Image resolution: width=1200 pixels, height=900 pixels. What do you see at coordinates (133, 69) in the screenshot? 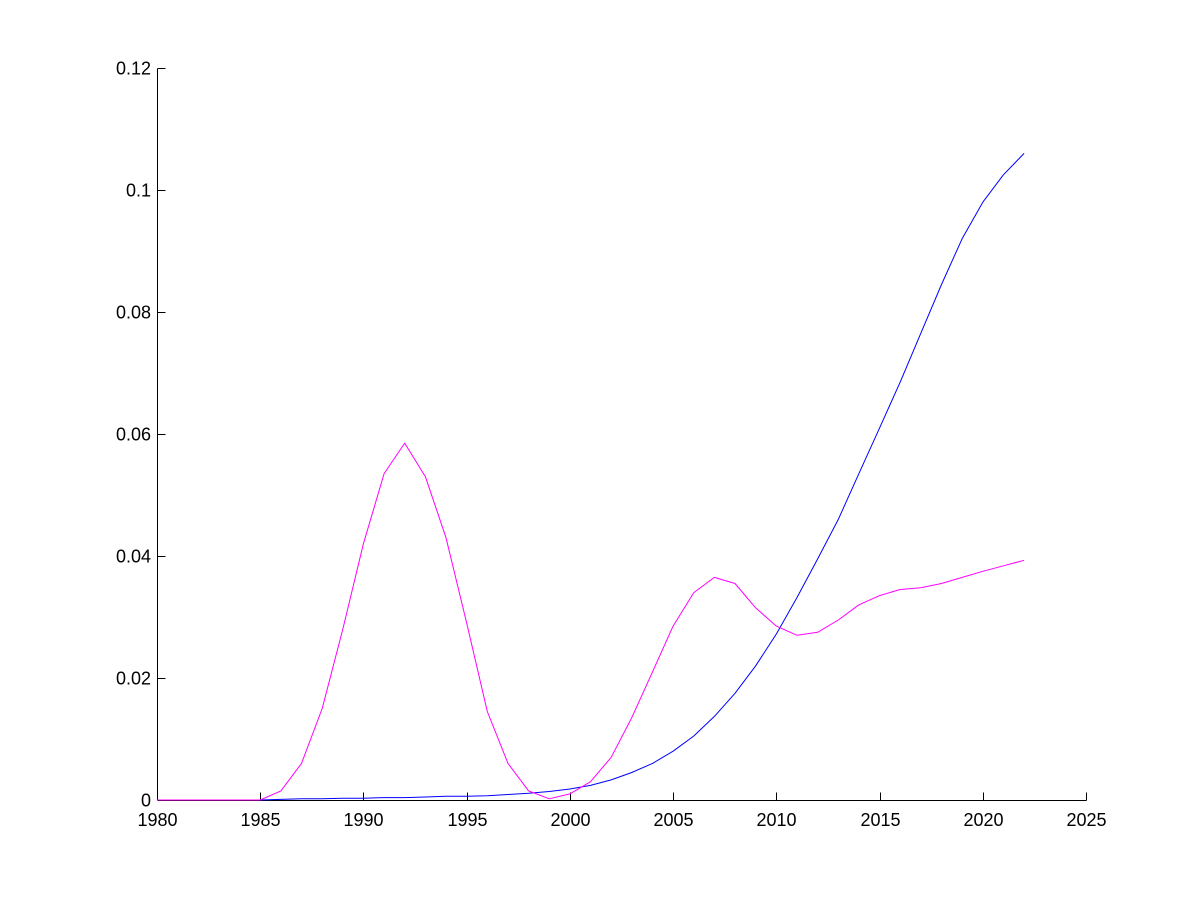
I see `y-tick-label: 0.12` at bounding box center [133, 69].